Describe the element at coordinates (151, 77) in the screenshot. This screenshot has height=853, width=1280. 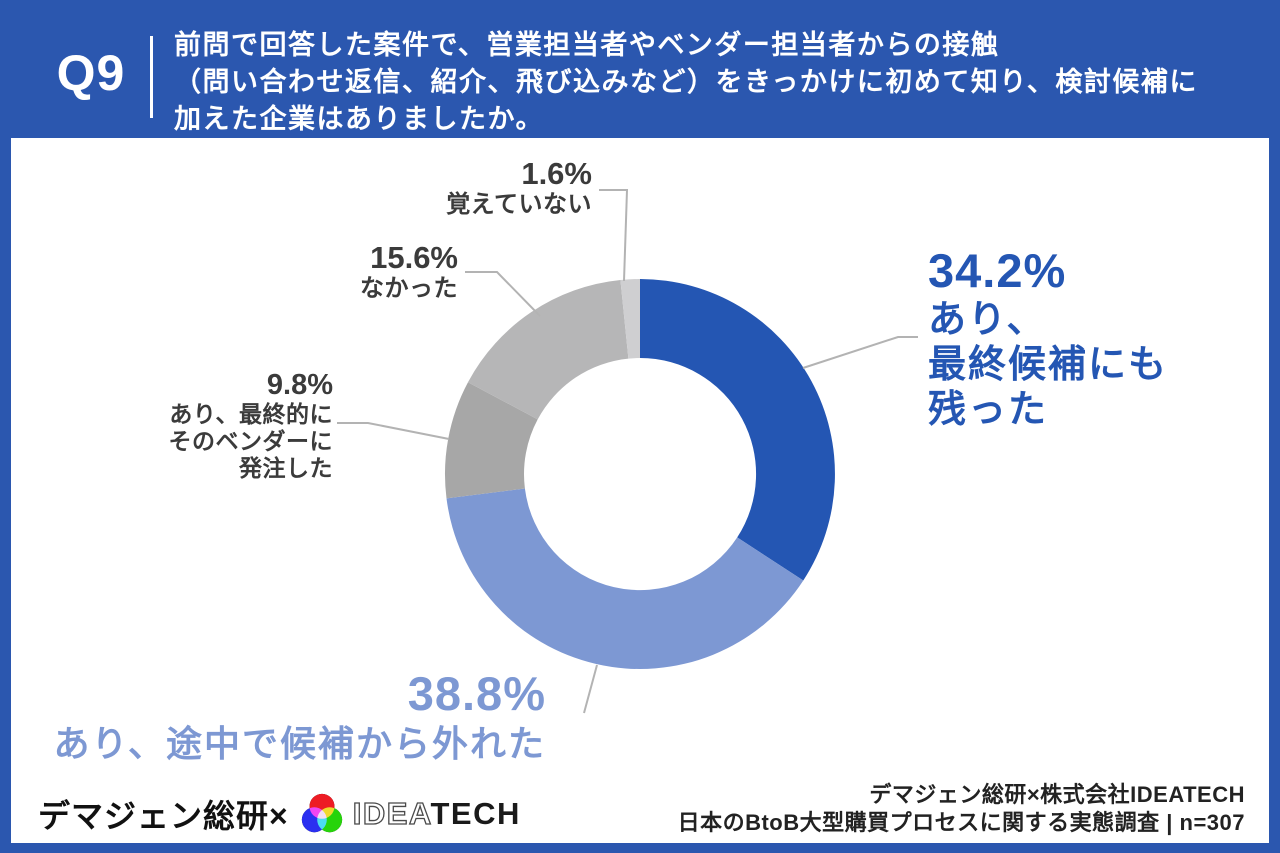
I see `header-divider` at that location.